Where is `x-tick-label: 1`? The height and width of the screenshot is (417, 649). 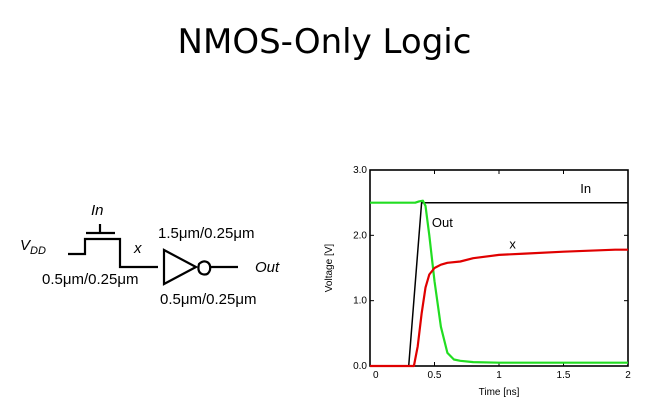 x-tick-label: 1 is located at coordinates (499, 375).